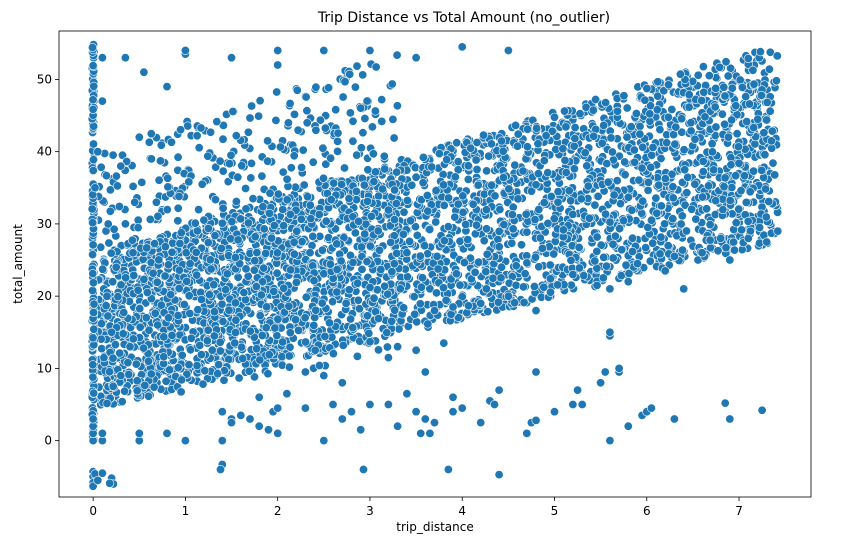  What do you see at coordinates (555, 511) in the screenshot?
I see `x-tick-label: 5` at bounding box center [555, 511].